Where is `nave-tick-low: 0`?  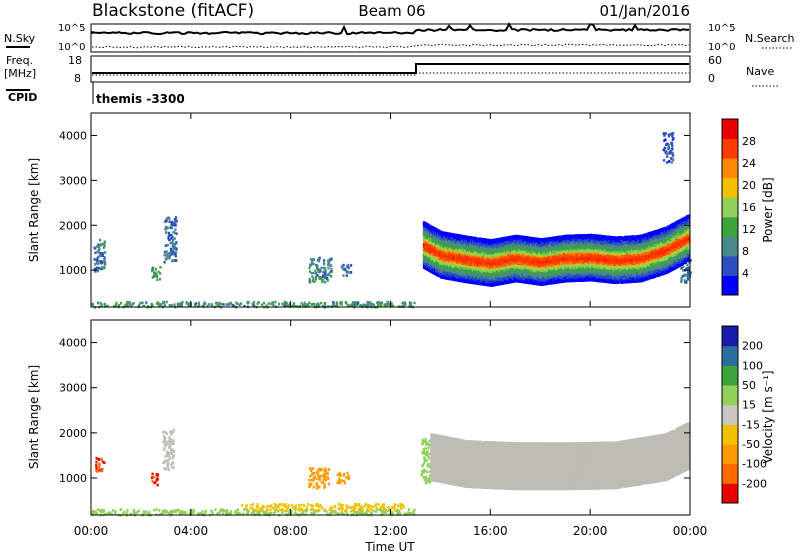
nave-tick-low: 0 is located at coordinates (711, 78).